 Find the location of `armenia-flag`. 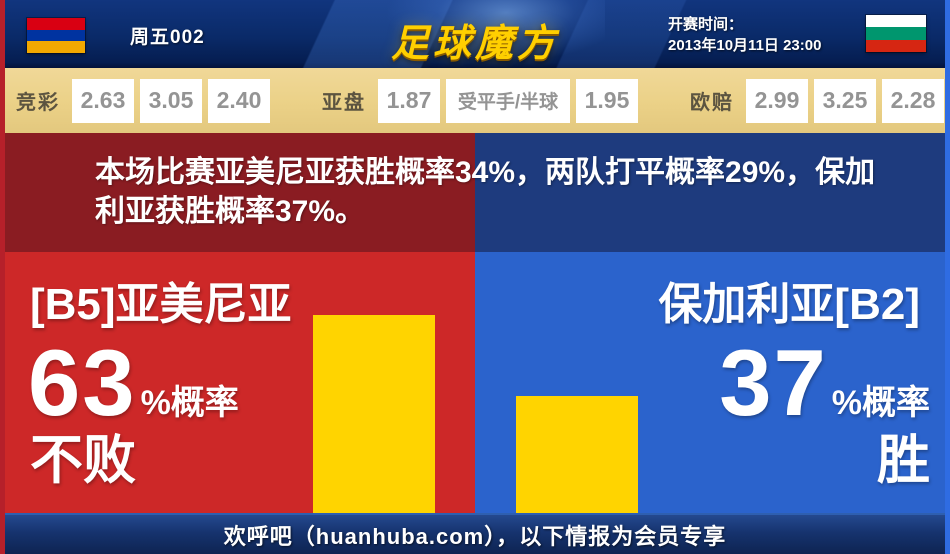

armenia-flag is located at coordinates (56, 36).